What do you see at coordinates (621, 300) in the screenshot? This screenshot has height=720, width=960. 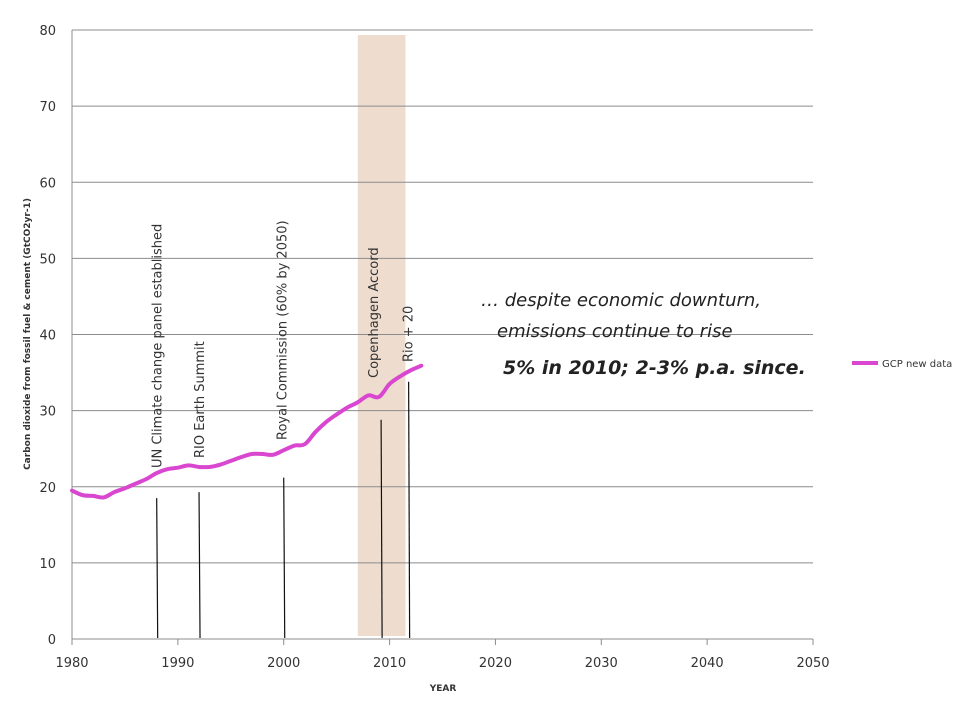 I see `annotation-line-1: … despite economic downturn,` at bounding box center [621, 300].